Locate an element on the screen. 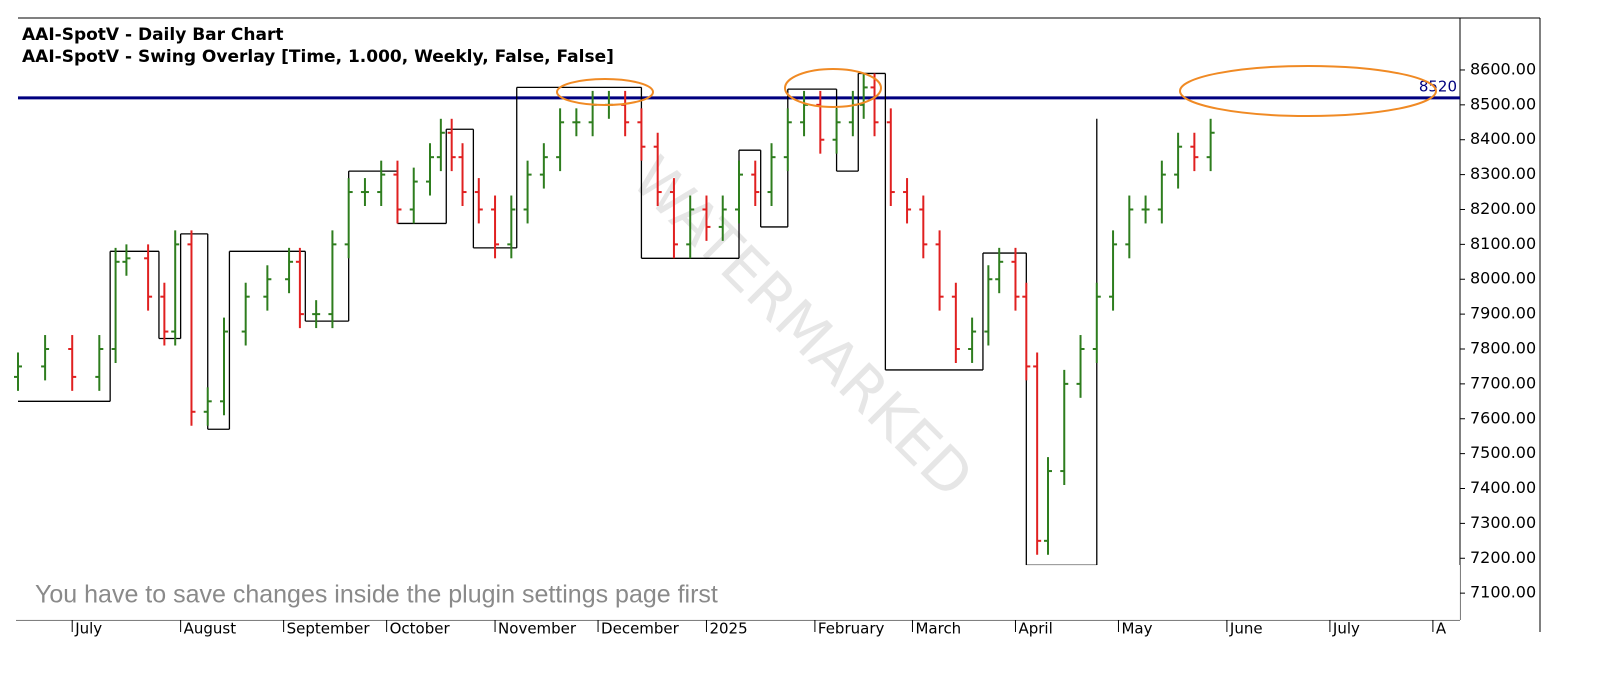 Image resolution: width=1612 pixels, height=682 pixels. y-tick-label: 8500.00 is located at coordinates (1503, 103).